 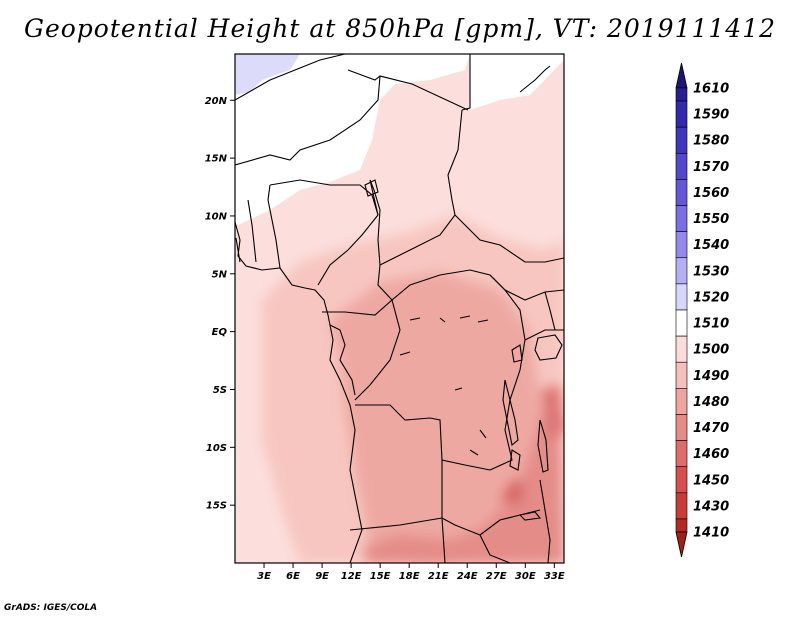 What do you see at coordinates (525, 576) in the screenshot?
I see `lon-tick-label: 30E` at bounding box center [525, 576].